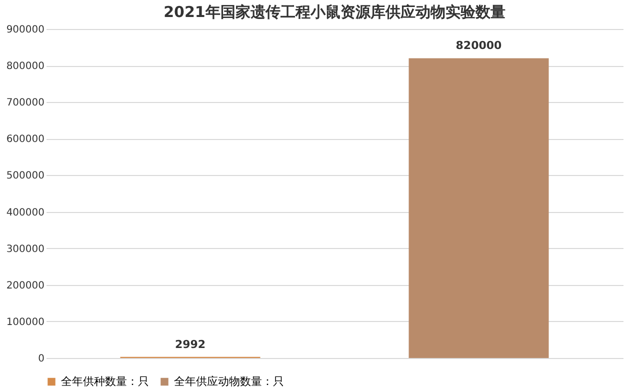 The height and width of the screenshot is (392, 628). I want to click on legend-label: 全年供应动物数量：只, so click(229, 381).